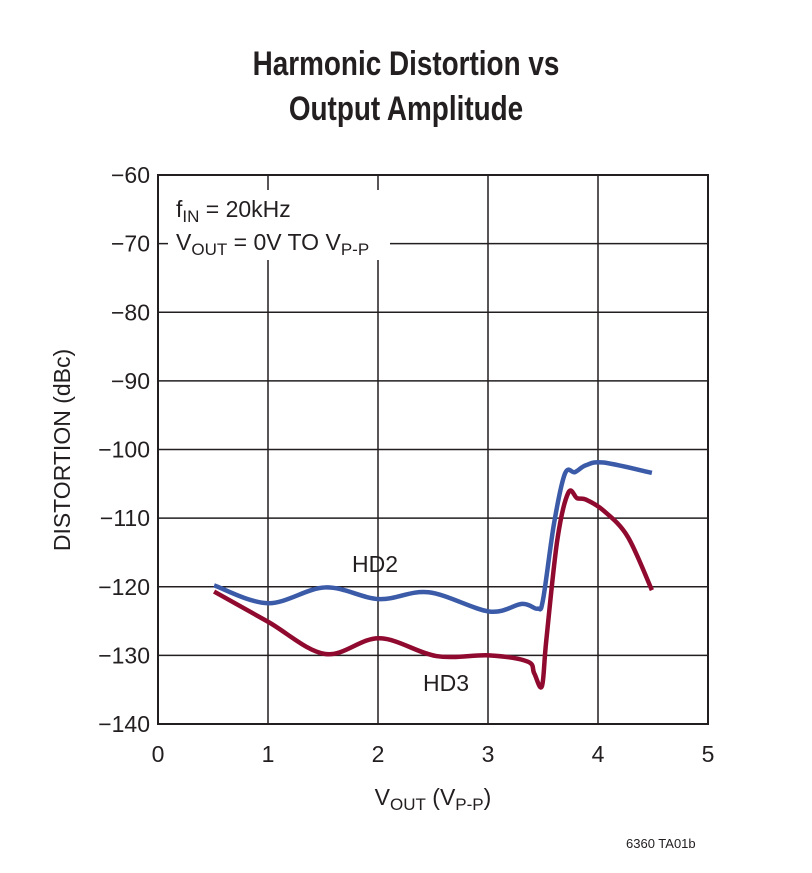  What do you see at coordinates (130, 381) in the screenshot?
I see `y-tick-label: −90` at bounding box center [130, 381].